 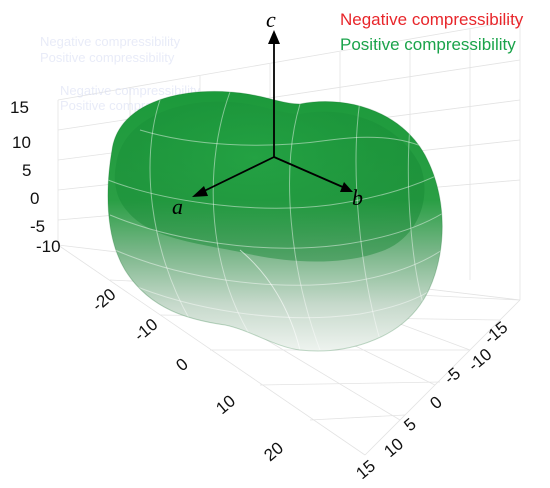 What do you see at coordinates (428, 44) in the screenshot?
I see `legend-positive: Positive compressibility` at bounding box center [428, 44].